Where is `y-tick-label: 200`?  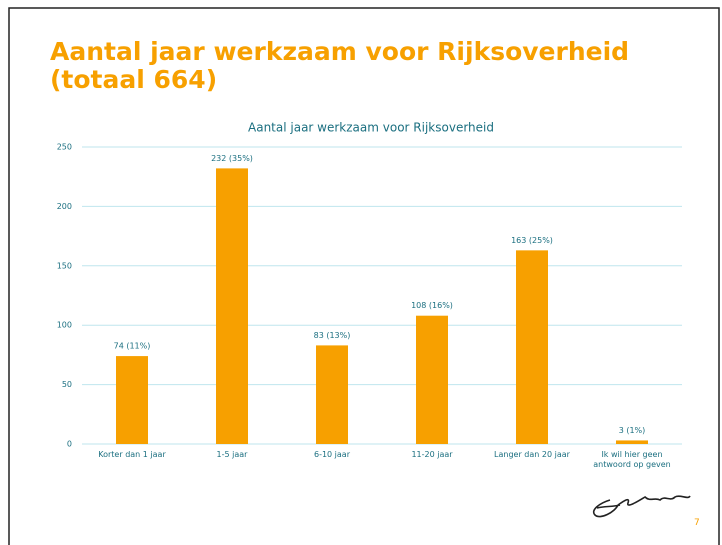 y-tick-label: 200 is located at coordinates (64, 206).